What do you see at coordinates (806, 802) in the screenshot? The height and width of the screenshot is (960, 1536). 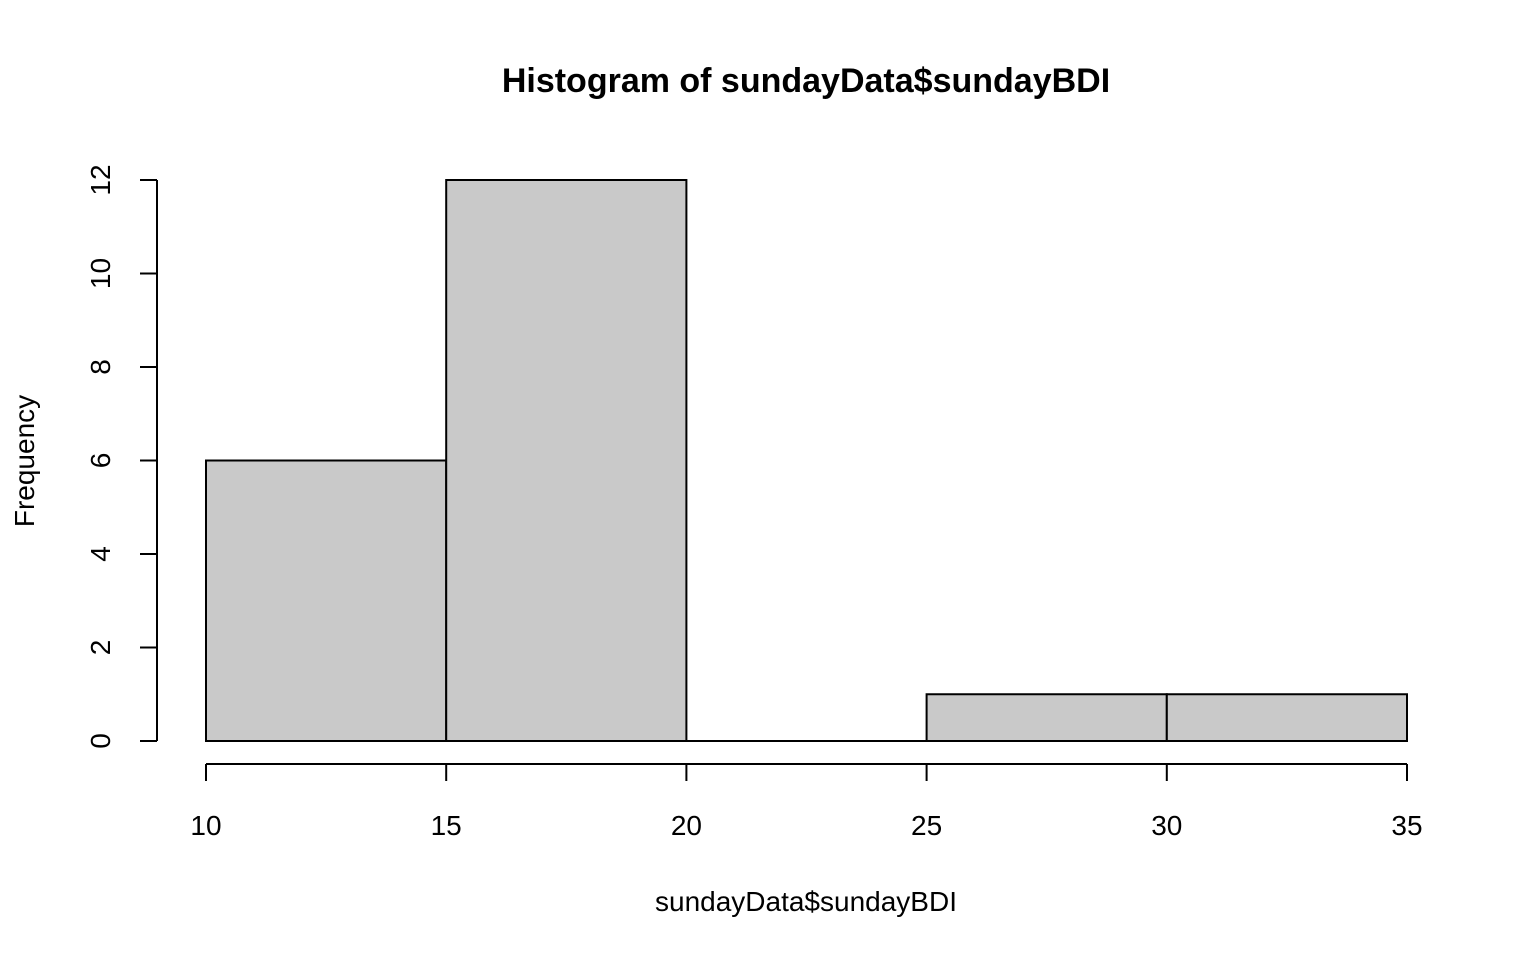 I see `x-axis: 10 15 20 25 30 35` at bounding box center [806, 802].